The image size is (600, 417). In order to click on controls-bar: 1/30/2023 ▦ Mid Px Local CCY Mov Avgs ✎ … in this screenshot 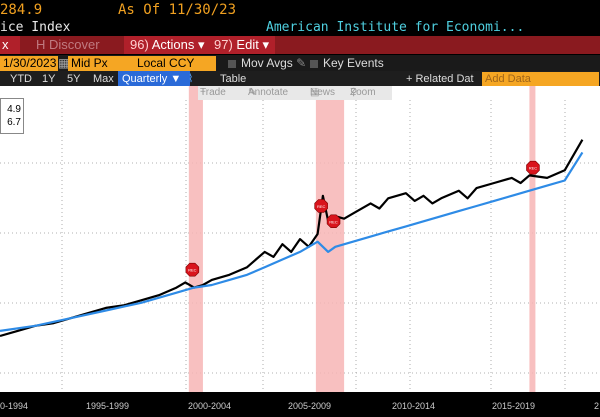, I will do `click(300, 63)`.